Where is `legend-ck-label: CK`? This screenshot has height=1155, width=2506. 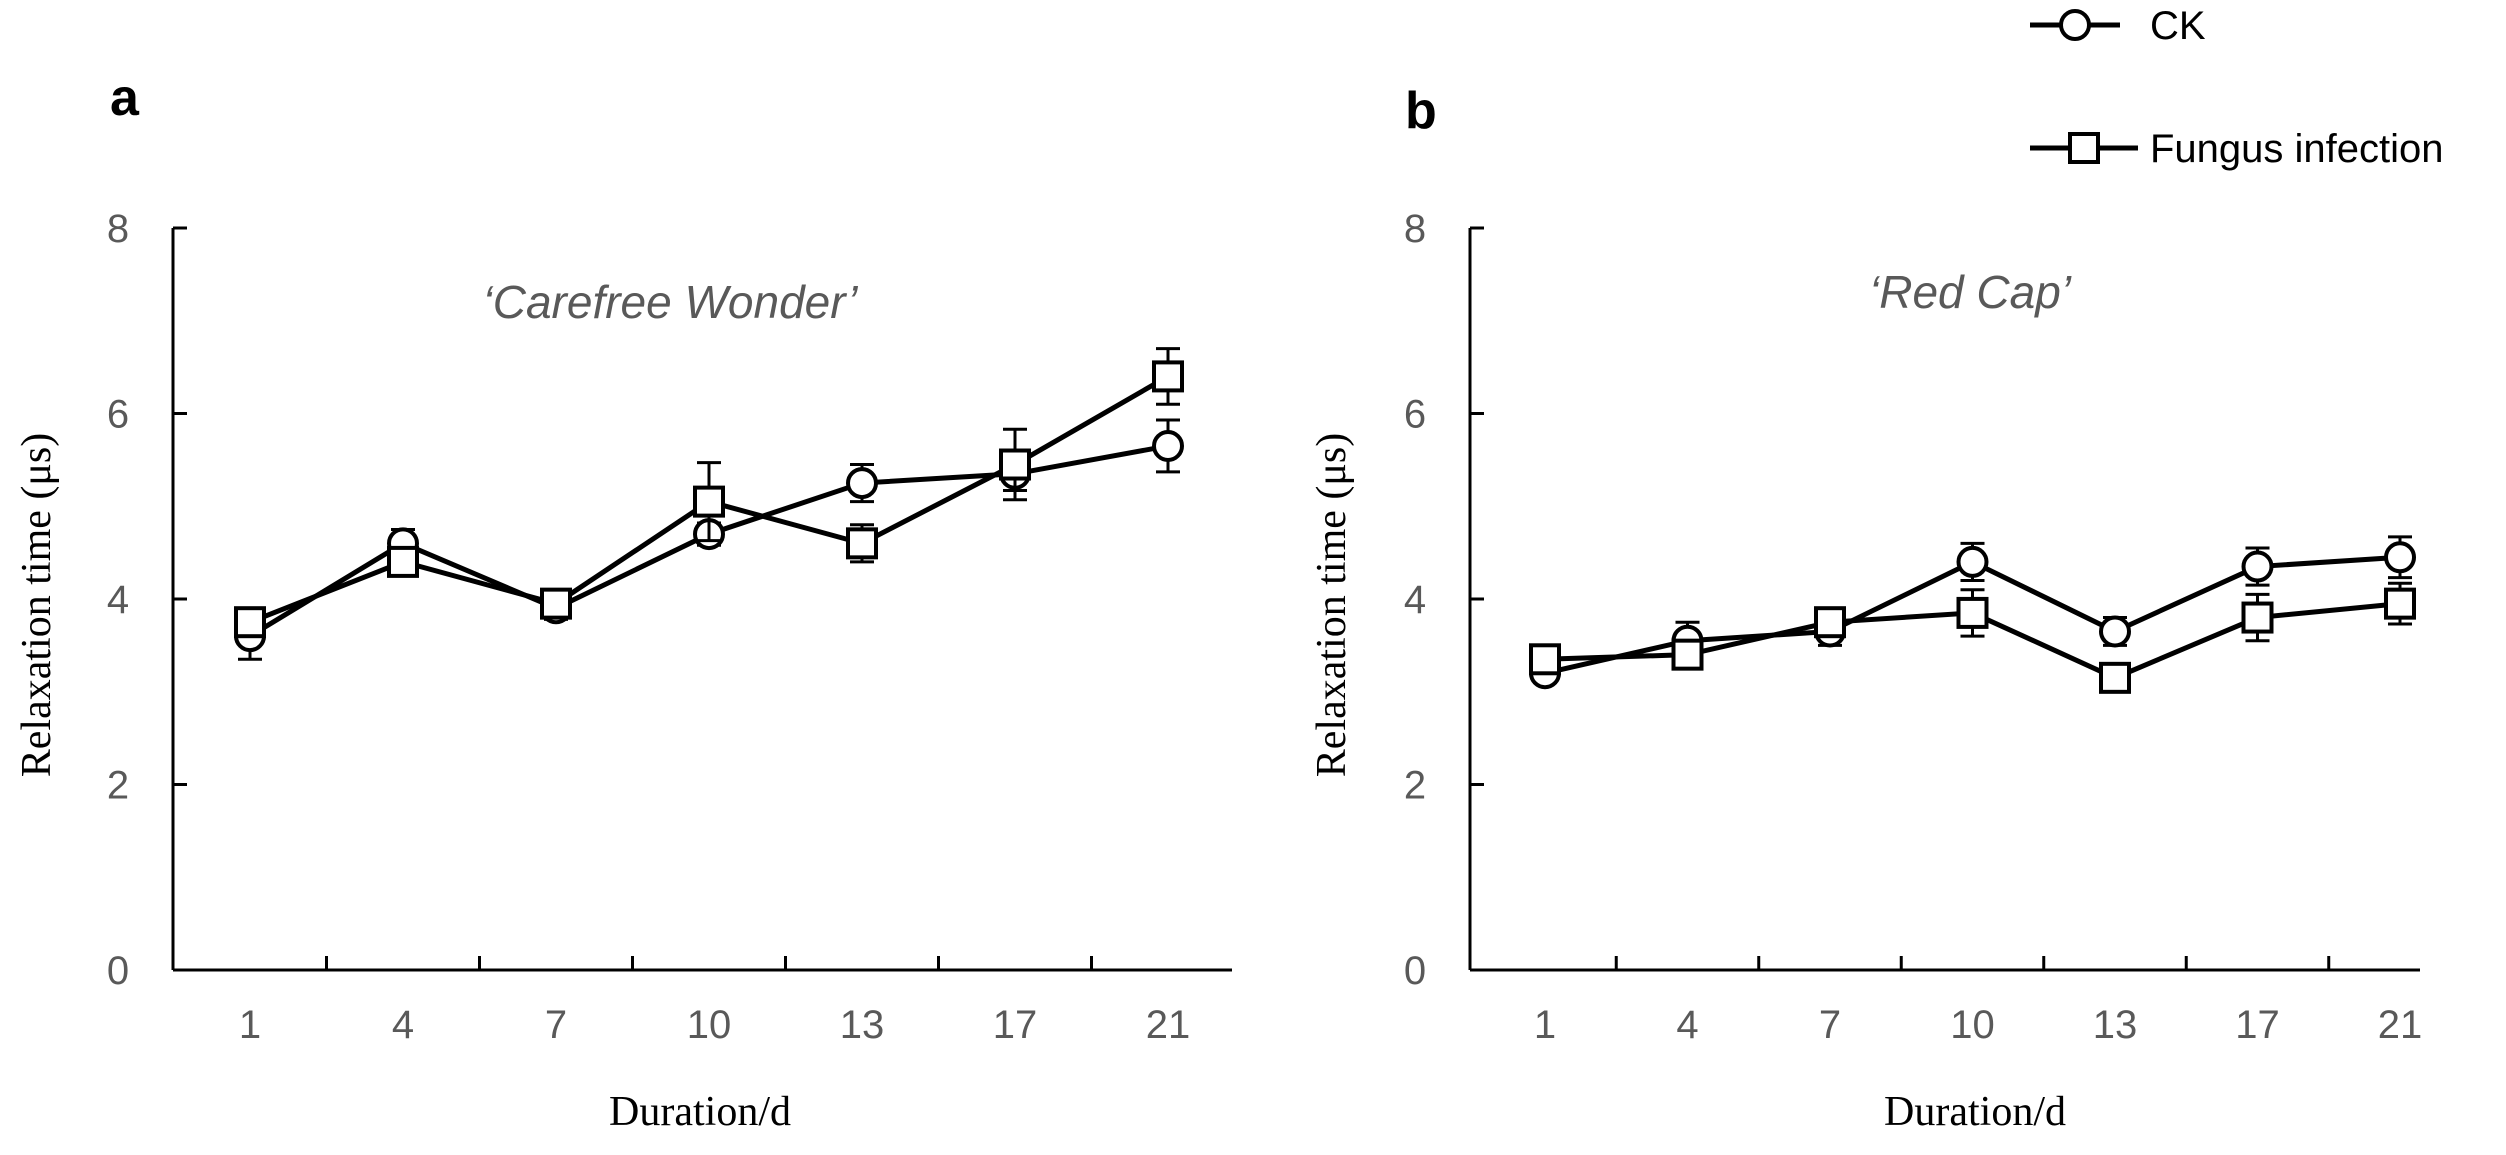
legend-ck-label: CK is located at coordinates (2178, 26).